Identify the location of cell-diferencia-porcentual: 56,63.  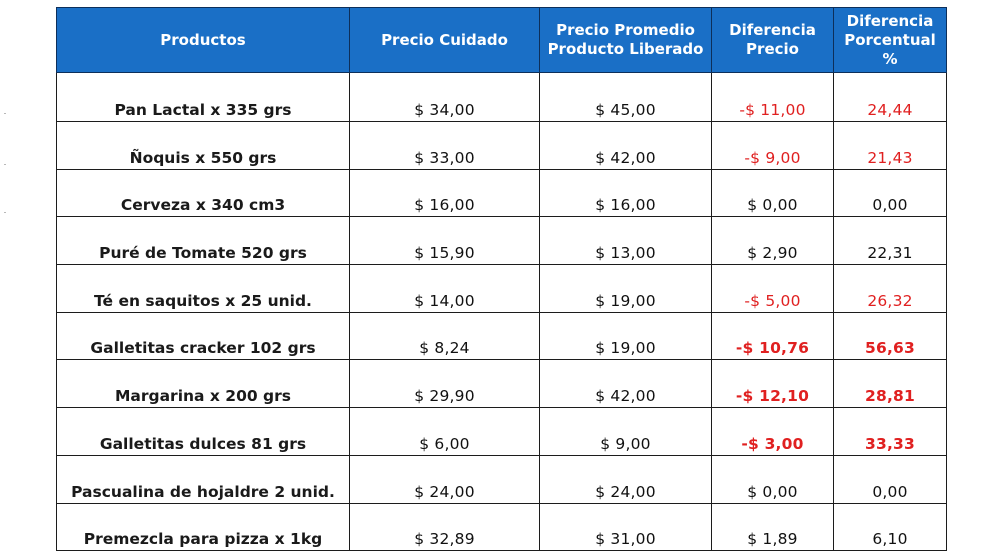
(890, 336).